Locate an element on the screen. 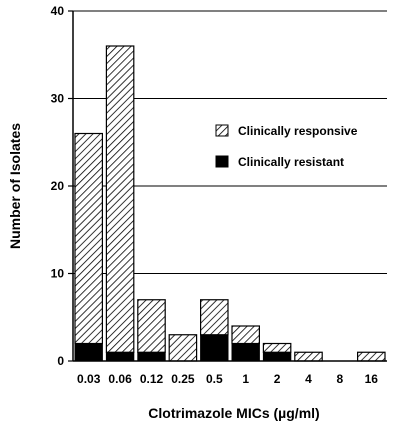 This screenshot has height=431, width=400. bar-resistant-0.06 is located at coordinates (120, 356).